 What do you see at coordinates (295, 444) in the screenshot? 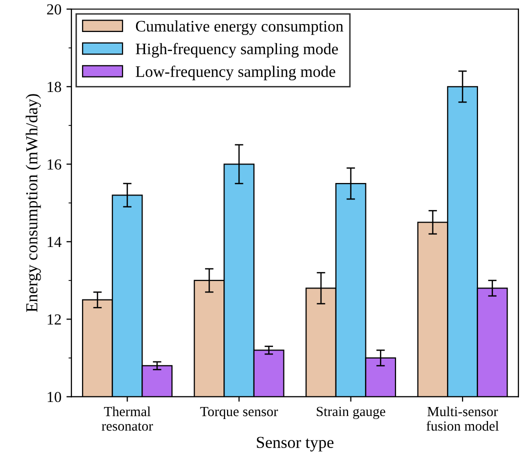
I see `x-axis-title: Sensor type` at bounding box center [295, 444].